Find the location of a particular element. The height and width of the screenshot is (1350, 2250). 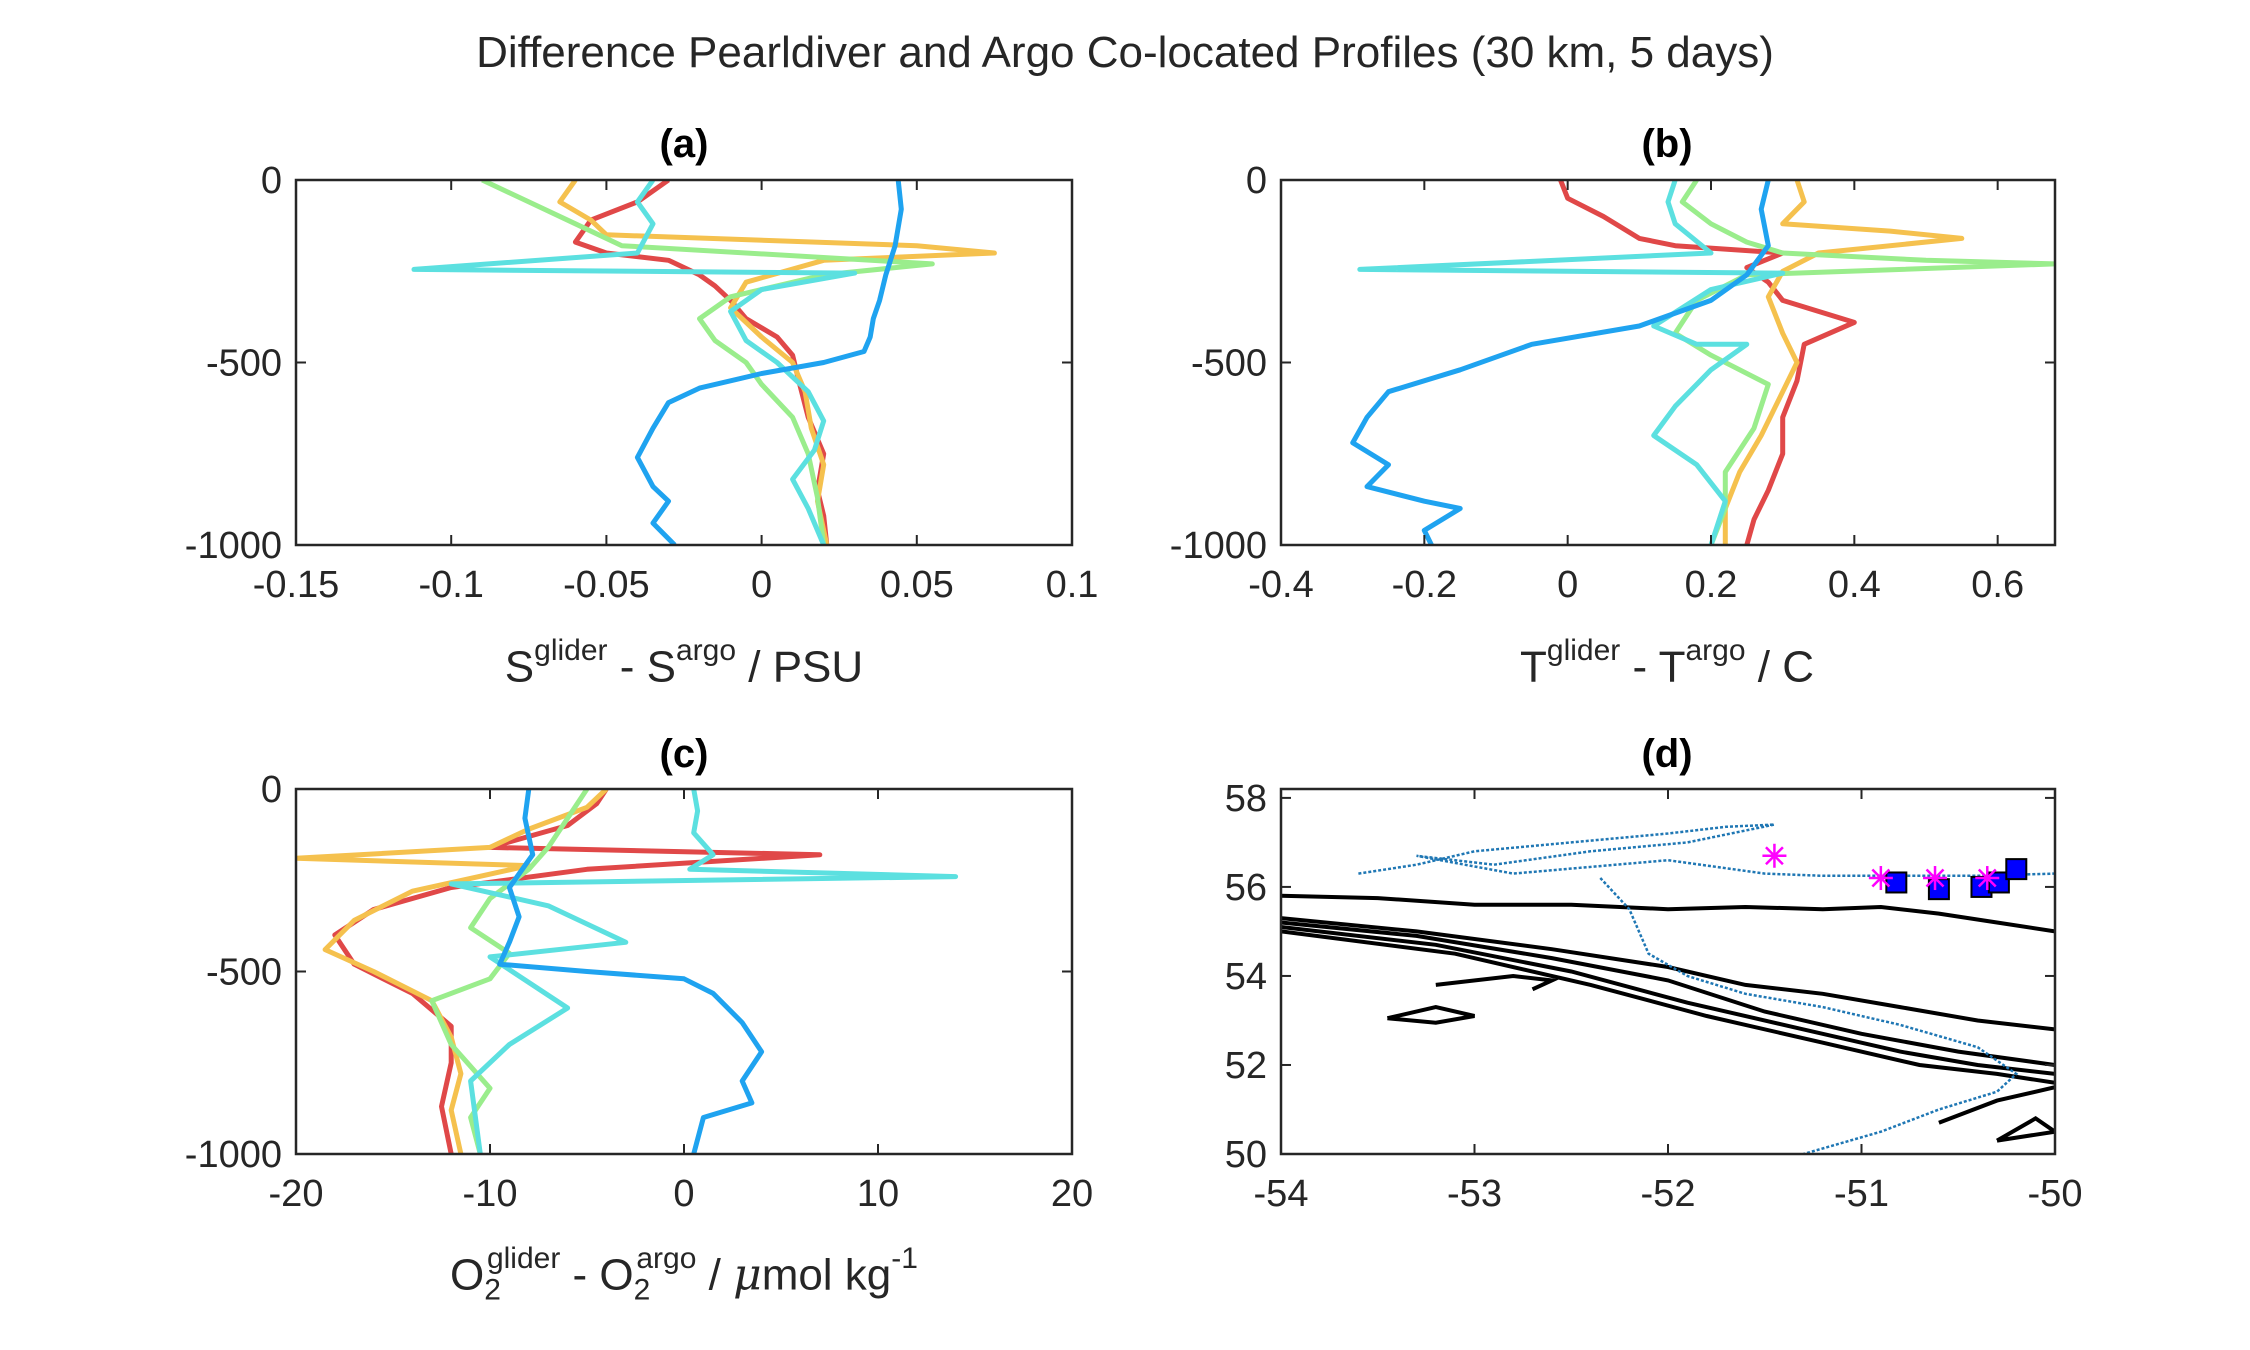

panel-d-xtick-label: -51 is located at coordinates (1861, 1194).